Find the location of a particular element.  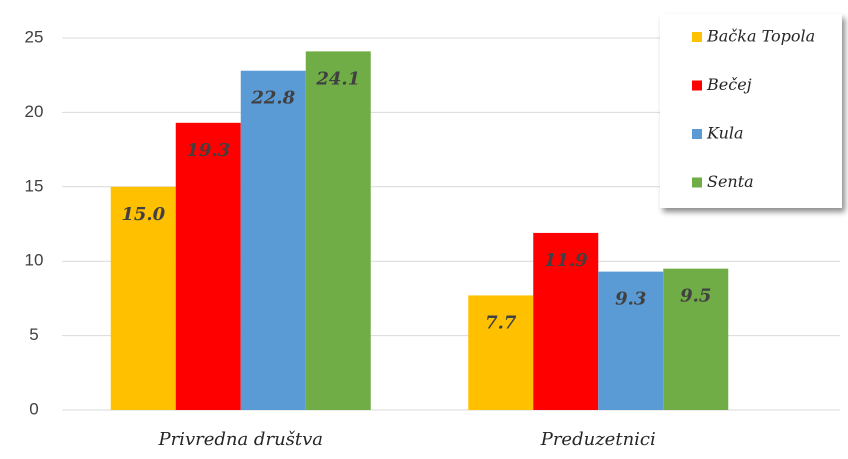

value-label: 22.8 is located at coordinates (272, 98).